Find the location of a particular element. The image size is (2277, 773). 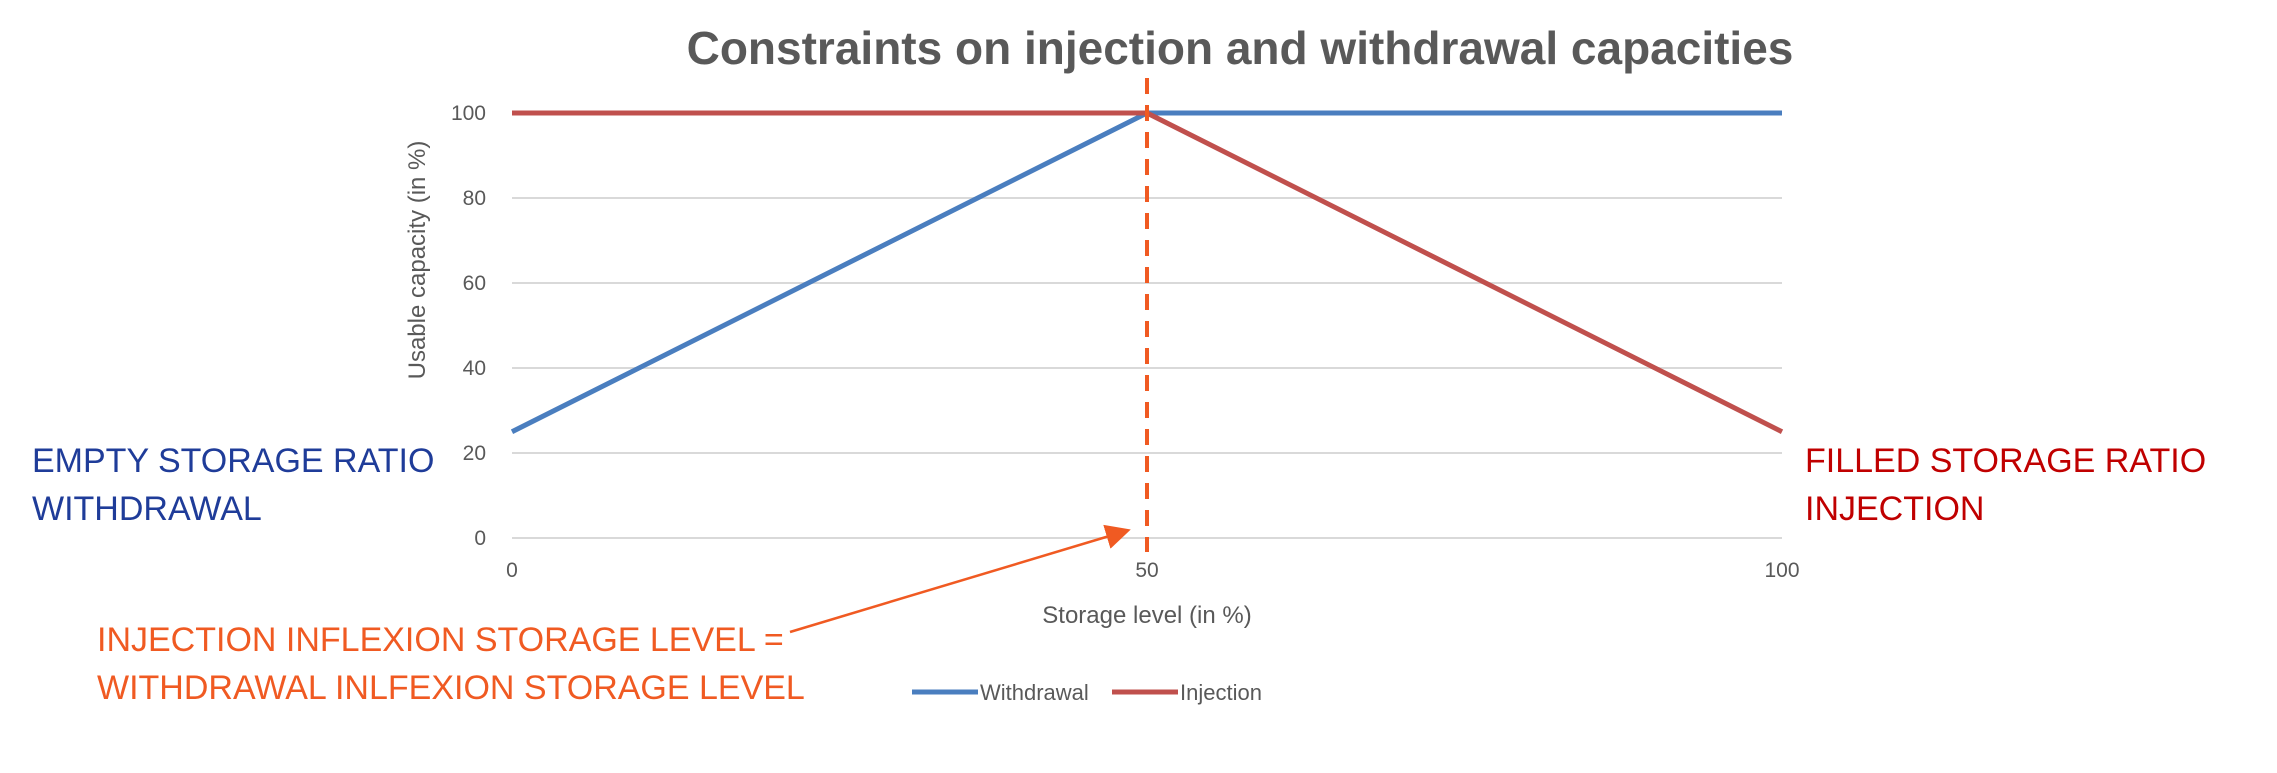

y-tick-label: 80 is located at coordinates (474, 198).